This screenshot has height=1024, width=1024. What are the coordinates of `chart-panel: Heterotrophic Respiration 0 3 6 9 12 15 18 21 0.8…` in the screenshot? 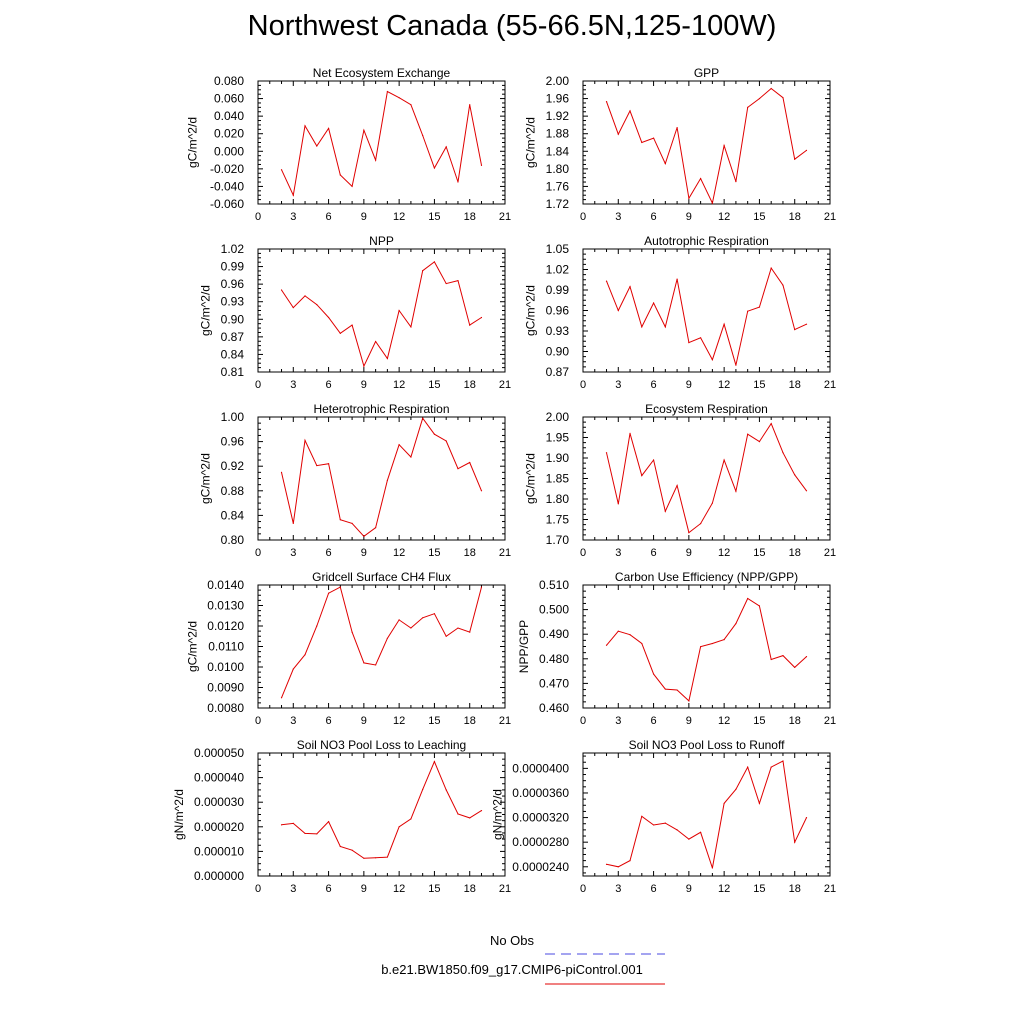 It's located at (355, 480).